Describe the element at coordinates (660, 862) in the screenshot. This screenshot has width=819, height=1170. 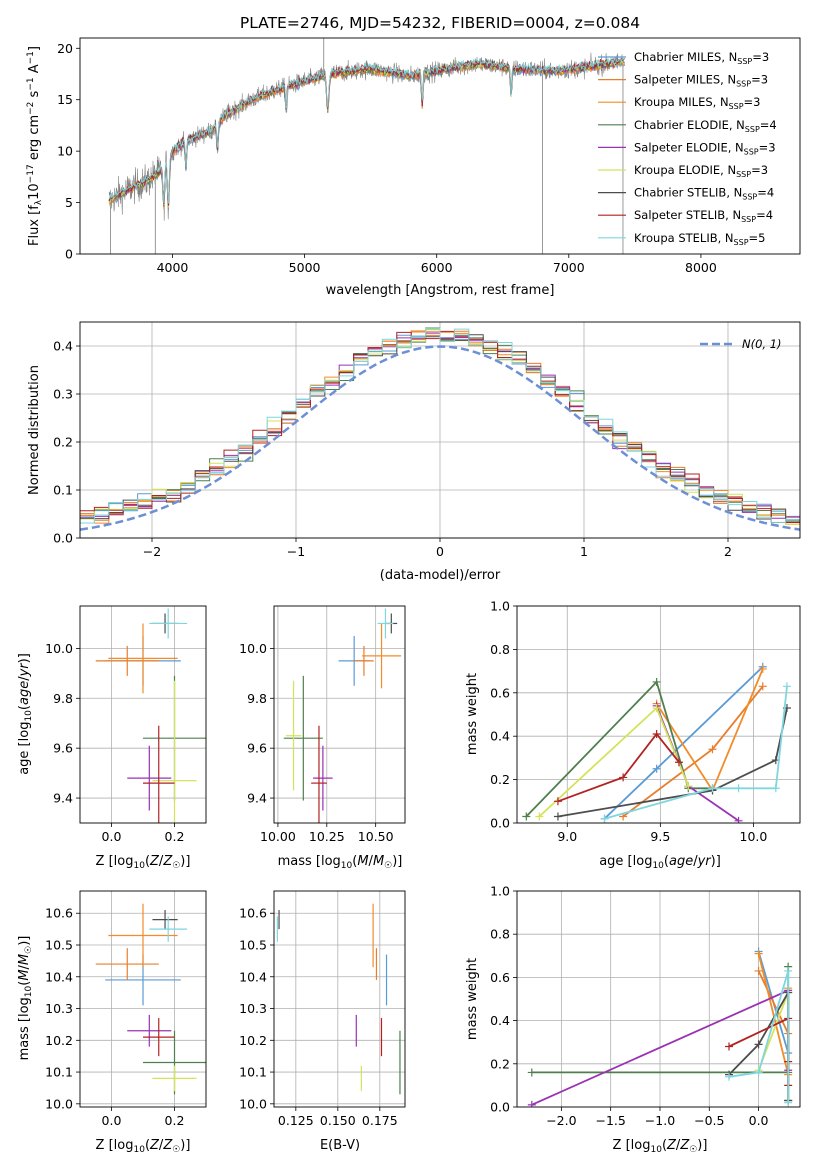
I see `x-axis-label: age [log10(age/yr)]` at that location.